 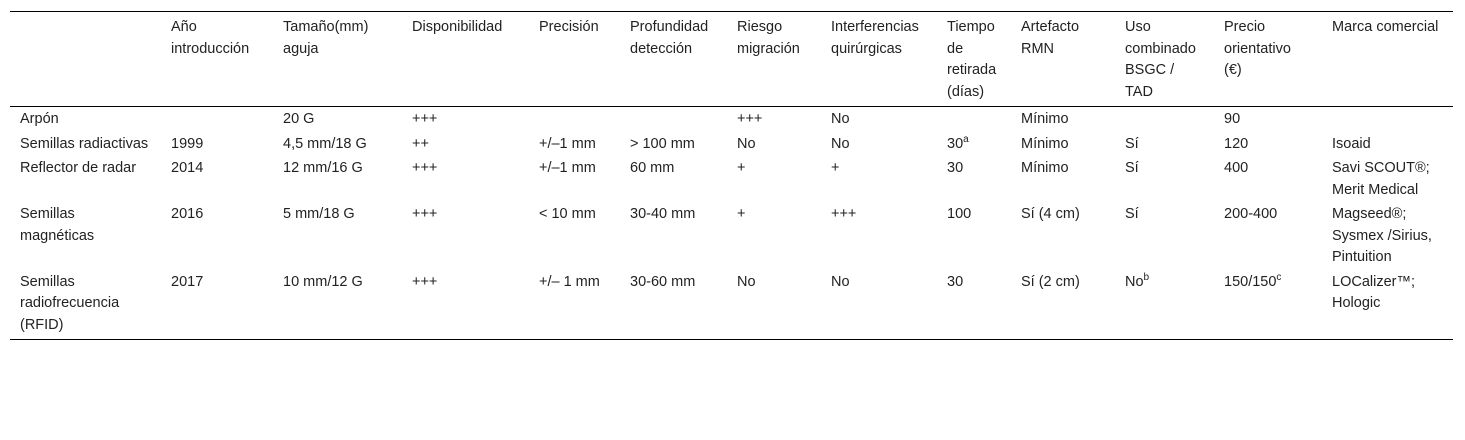 I want to click on footnote-mark: c, so click(x=1279, y=277).